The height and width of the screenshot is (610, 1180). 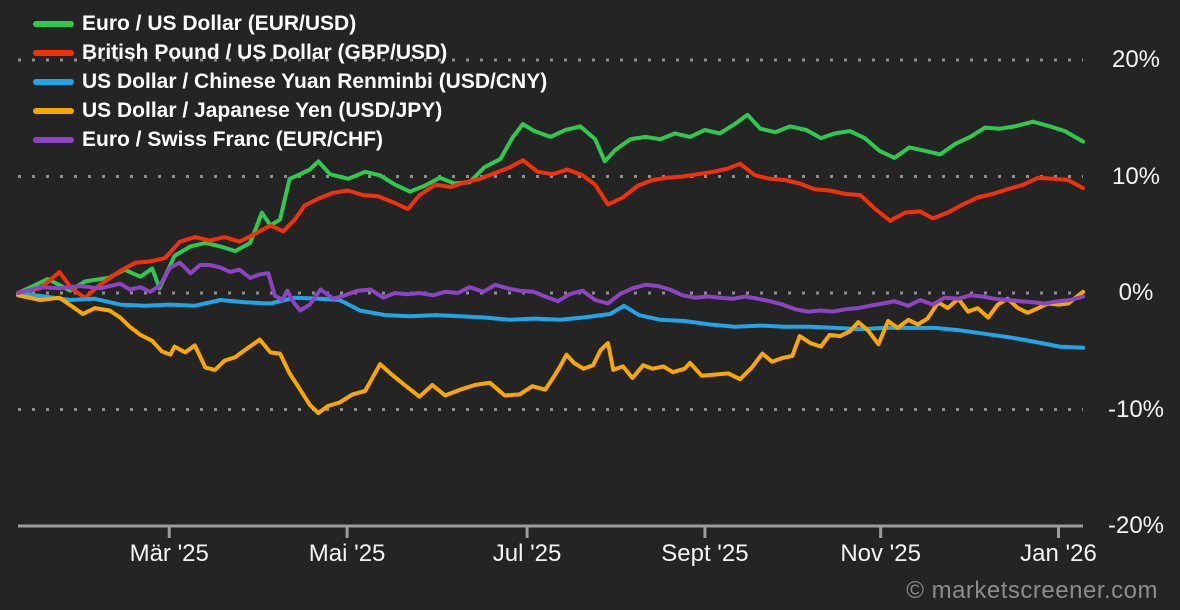 What do you see at coordinates (527, 553) in the screenshot?
I see `x-axis-label: Jul '25` at bounding box center [527, 553].